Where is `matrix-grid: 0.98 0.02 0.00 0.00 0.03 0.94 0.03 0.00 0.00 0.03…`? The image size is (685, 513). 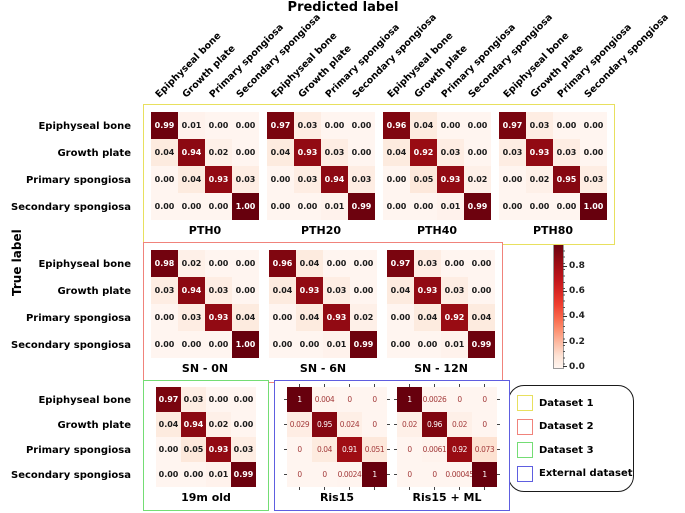 matrix-grid: 0.98 0.02 0.00 0.00 0.03 0.94 0.03 0.00 0.00 0.03… is located at coordinates (205, 304).